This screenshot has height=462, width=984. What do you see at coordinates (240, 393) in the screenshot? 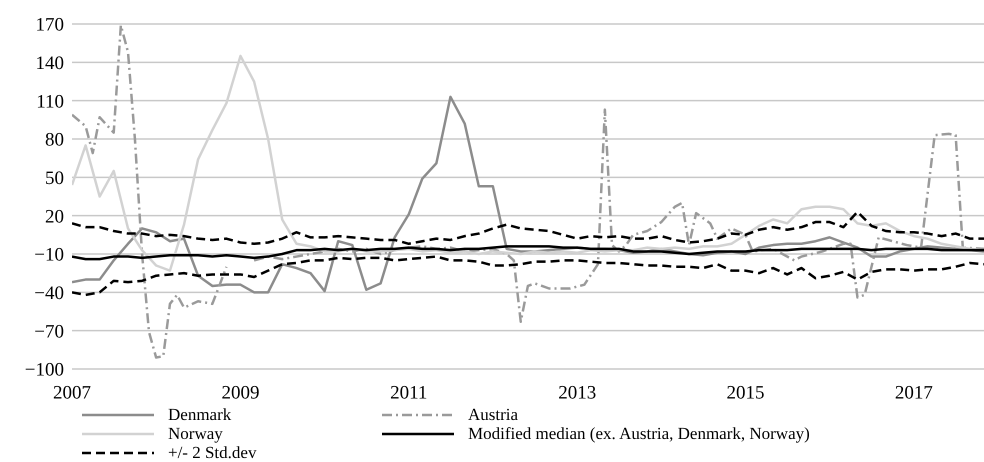
I see `x-tick-label: 2009` at bounding box center [240, 393].